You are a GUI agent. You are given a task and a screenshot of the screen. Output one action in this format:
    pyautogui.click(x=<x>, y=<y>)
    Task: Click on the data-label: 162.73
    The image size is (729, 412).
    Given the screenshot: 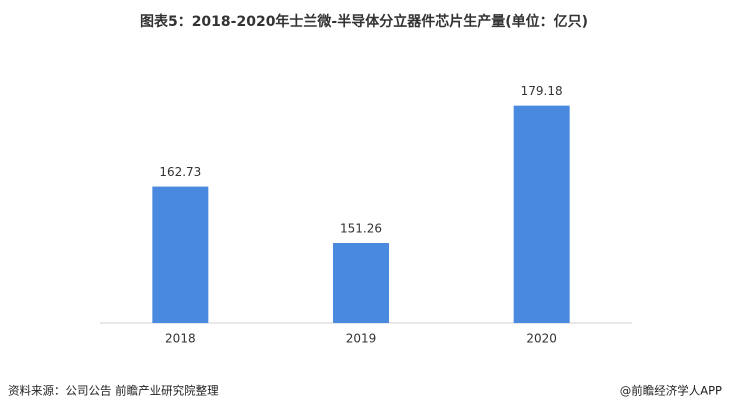 What is the action you would take?
    pyautogui.click(x=180, y=172)
    